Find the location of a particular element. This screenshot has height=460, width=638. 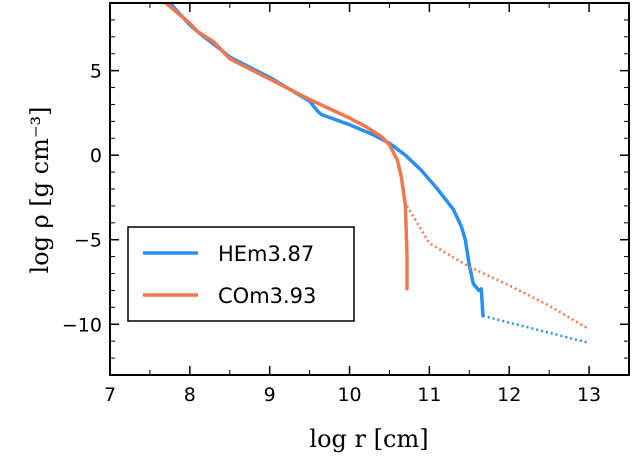

y-tick-label: 5 is located at coordinates (96, 72).